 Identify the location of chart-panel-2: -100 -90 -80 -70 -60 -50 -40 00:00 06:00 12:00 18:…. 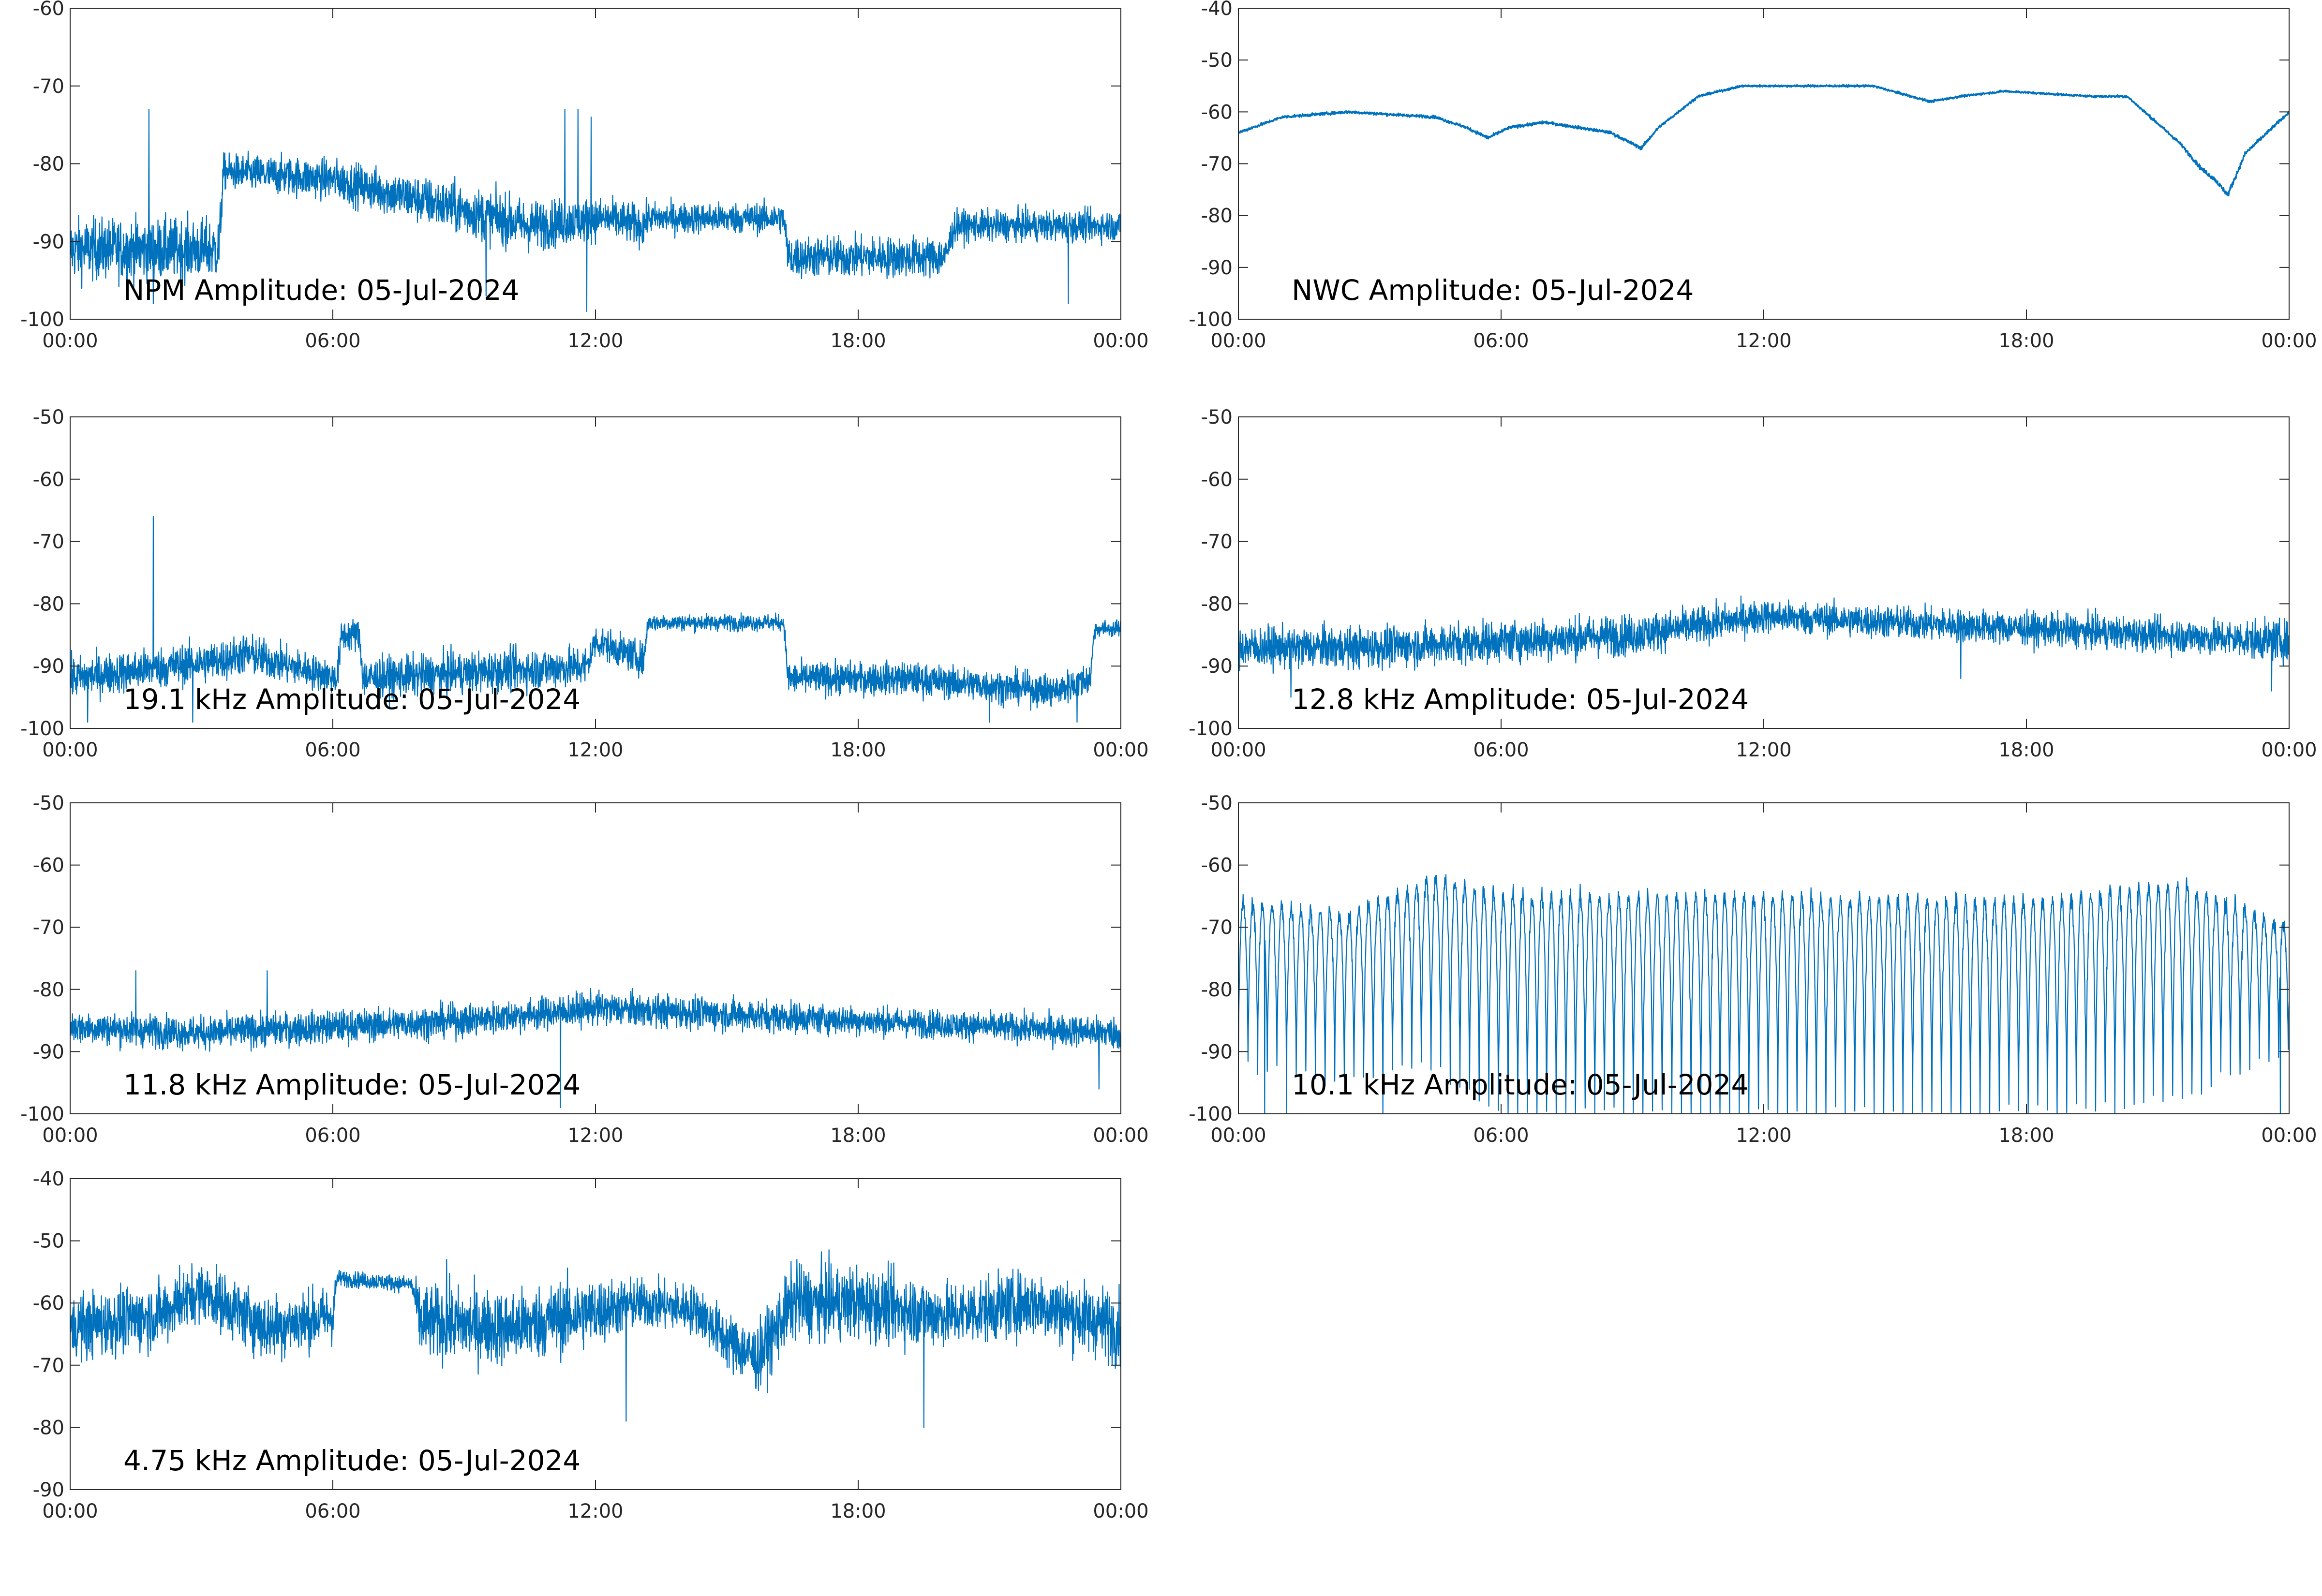
(1753, 176).